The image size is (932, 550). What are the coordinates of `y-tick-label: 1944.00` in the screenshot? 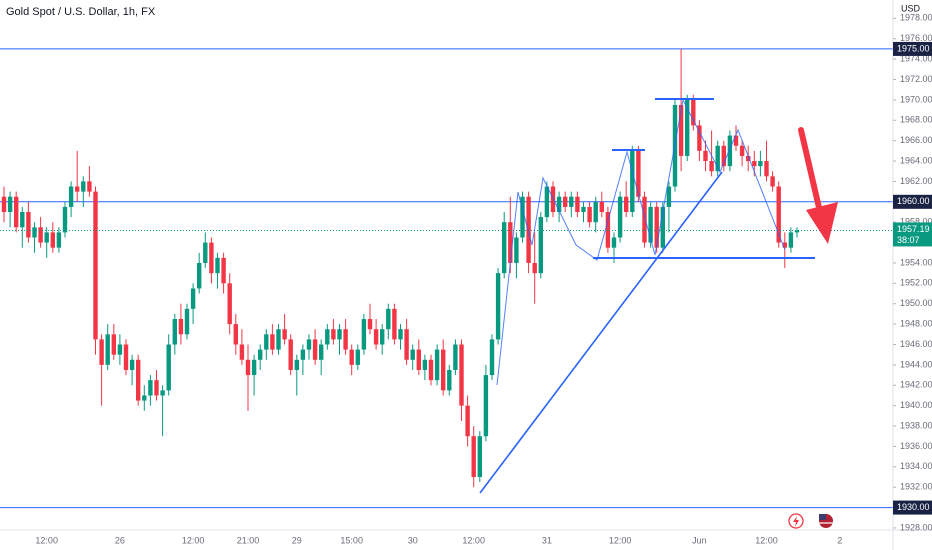 It's located at (916, 364).